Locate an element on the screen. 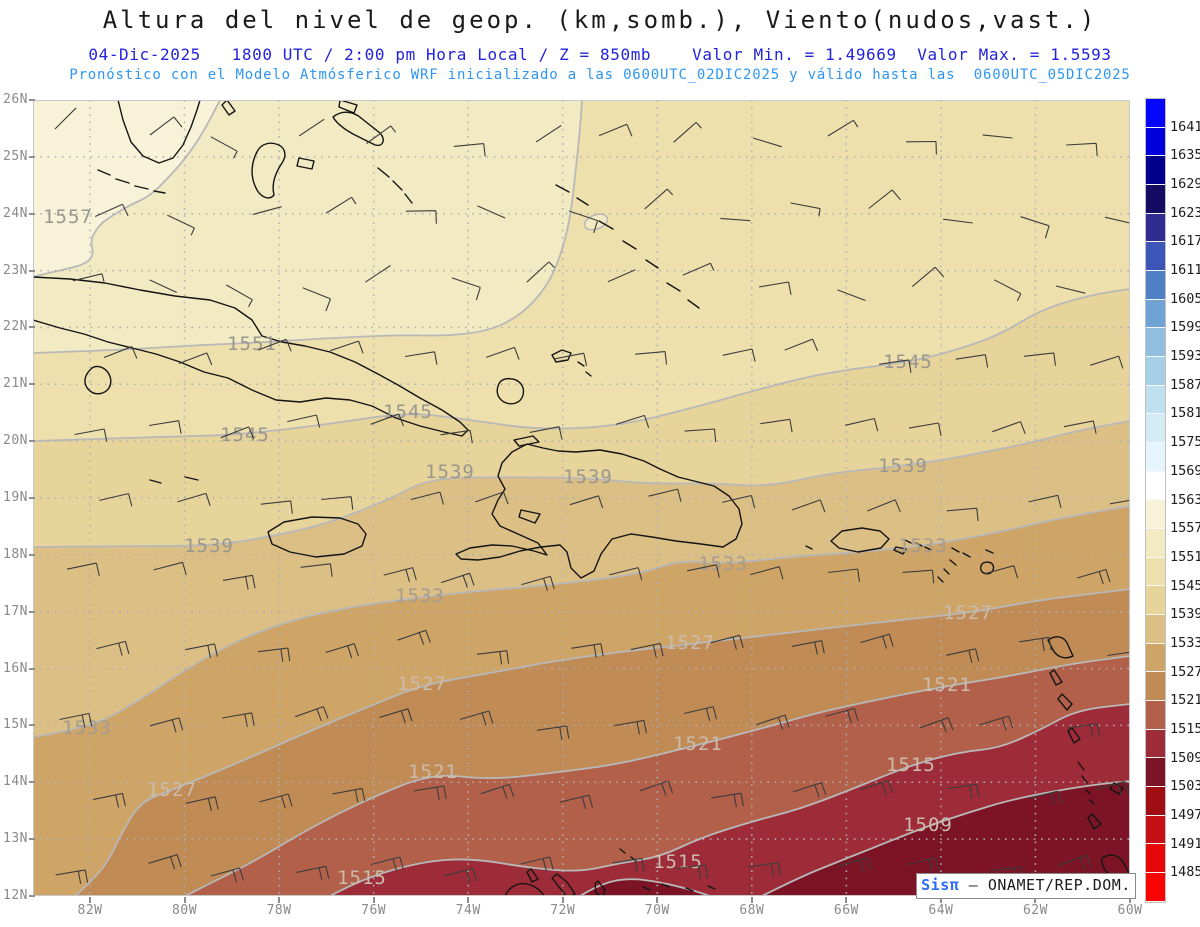 The height and width of the screenshot is (927, 1200). colorbar-tick-1581: 1581 is located at coordinates (1185, 413).